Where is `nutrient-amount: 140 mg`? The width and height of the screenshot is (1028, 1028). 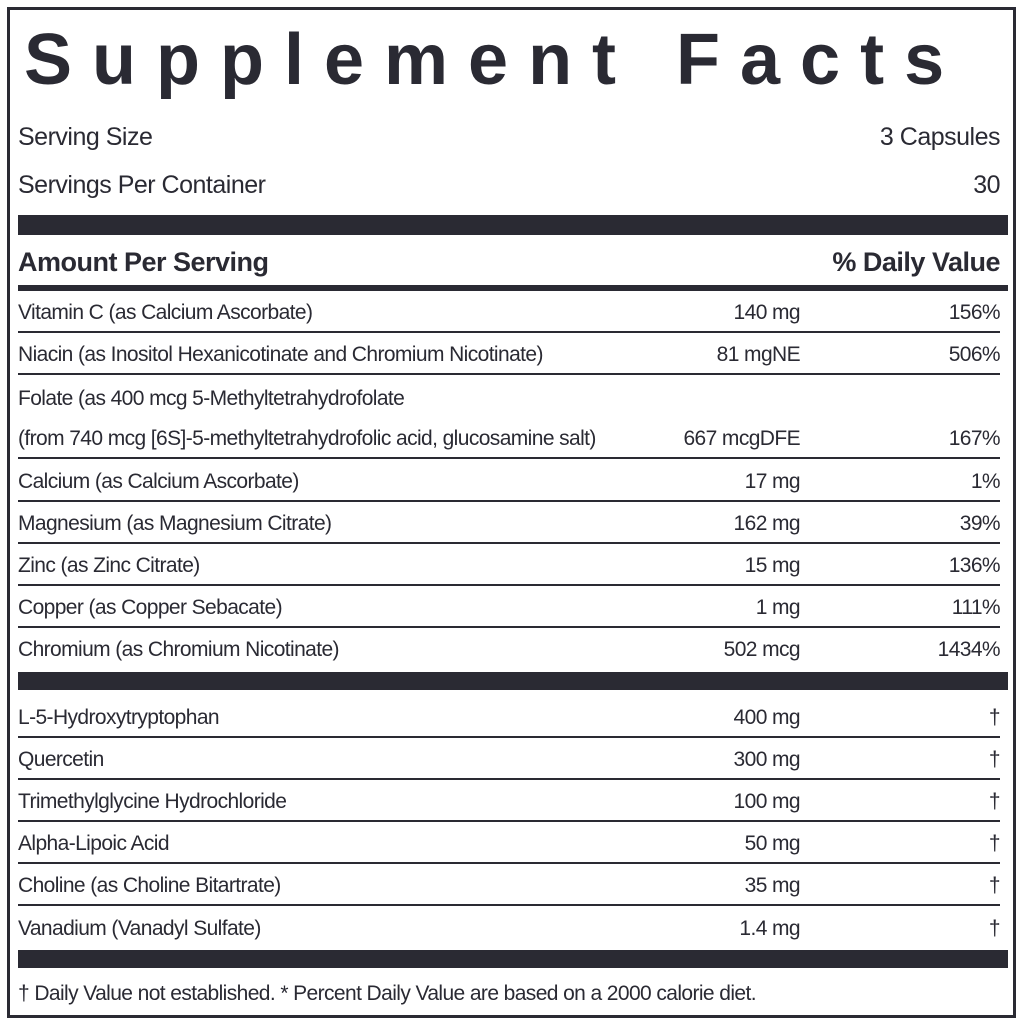 nutrient-amount: 140 mg is located at coordinates (767, 312).